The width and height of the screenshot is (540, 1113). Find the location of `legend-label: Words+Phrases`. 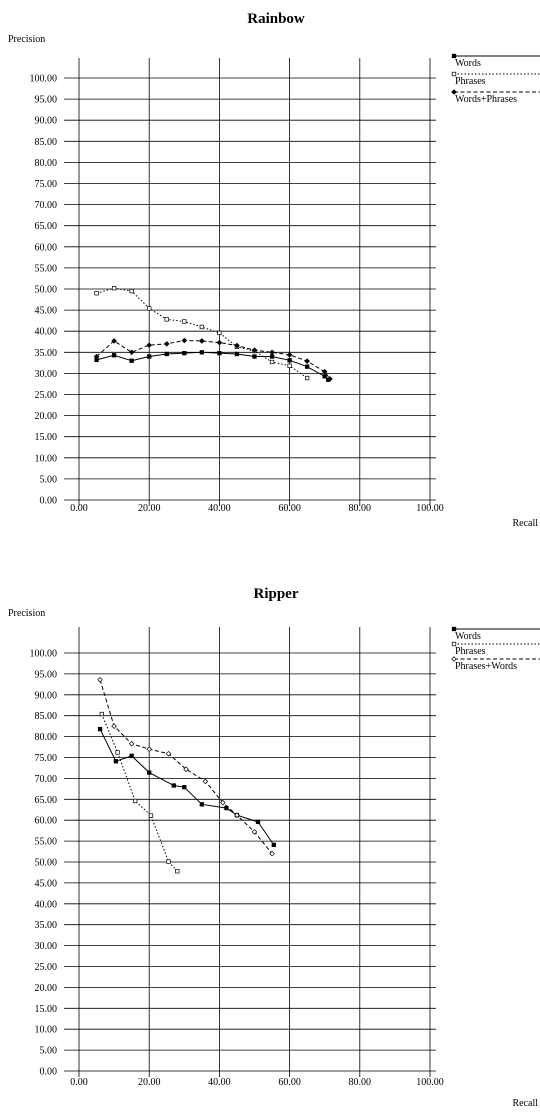

legend-label: Words+Phrases is located at coordinates (486, 99).